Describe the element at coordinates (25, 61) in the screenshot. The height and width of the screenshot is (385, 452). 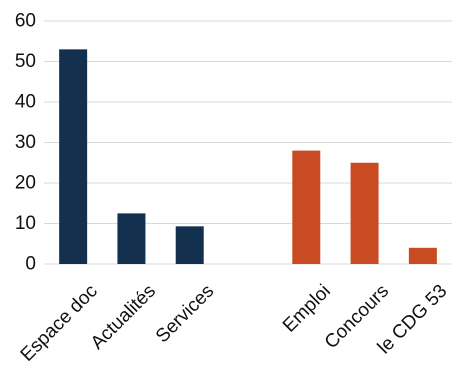
I see `y-tick-label: 50` at that location.